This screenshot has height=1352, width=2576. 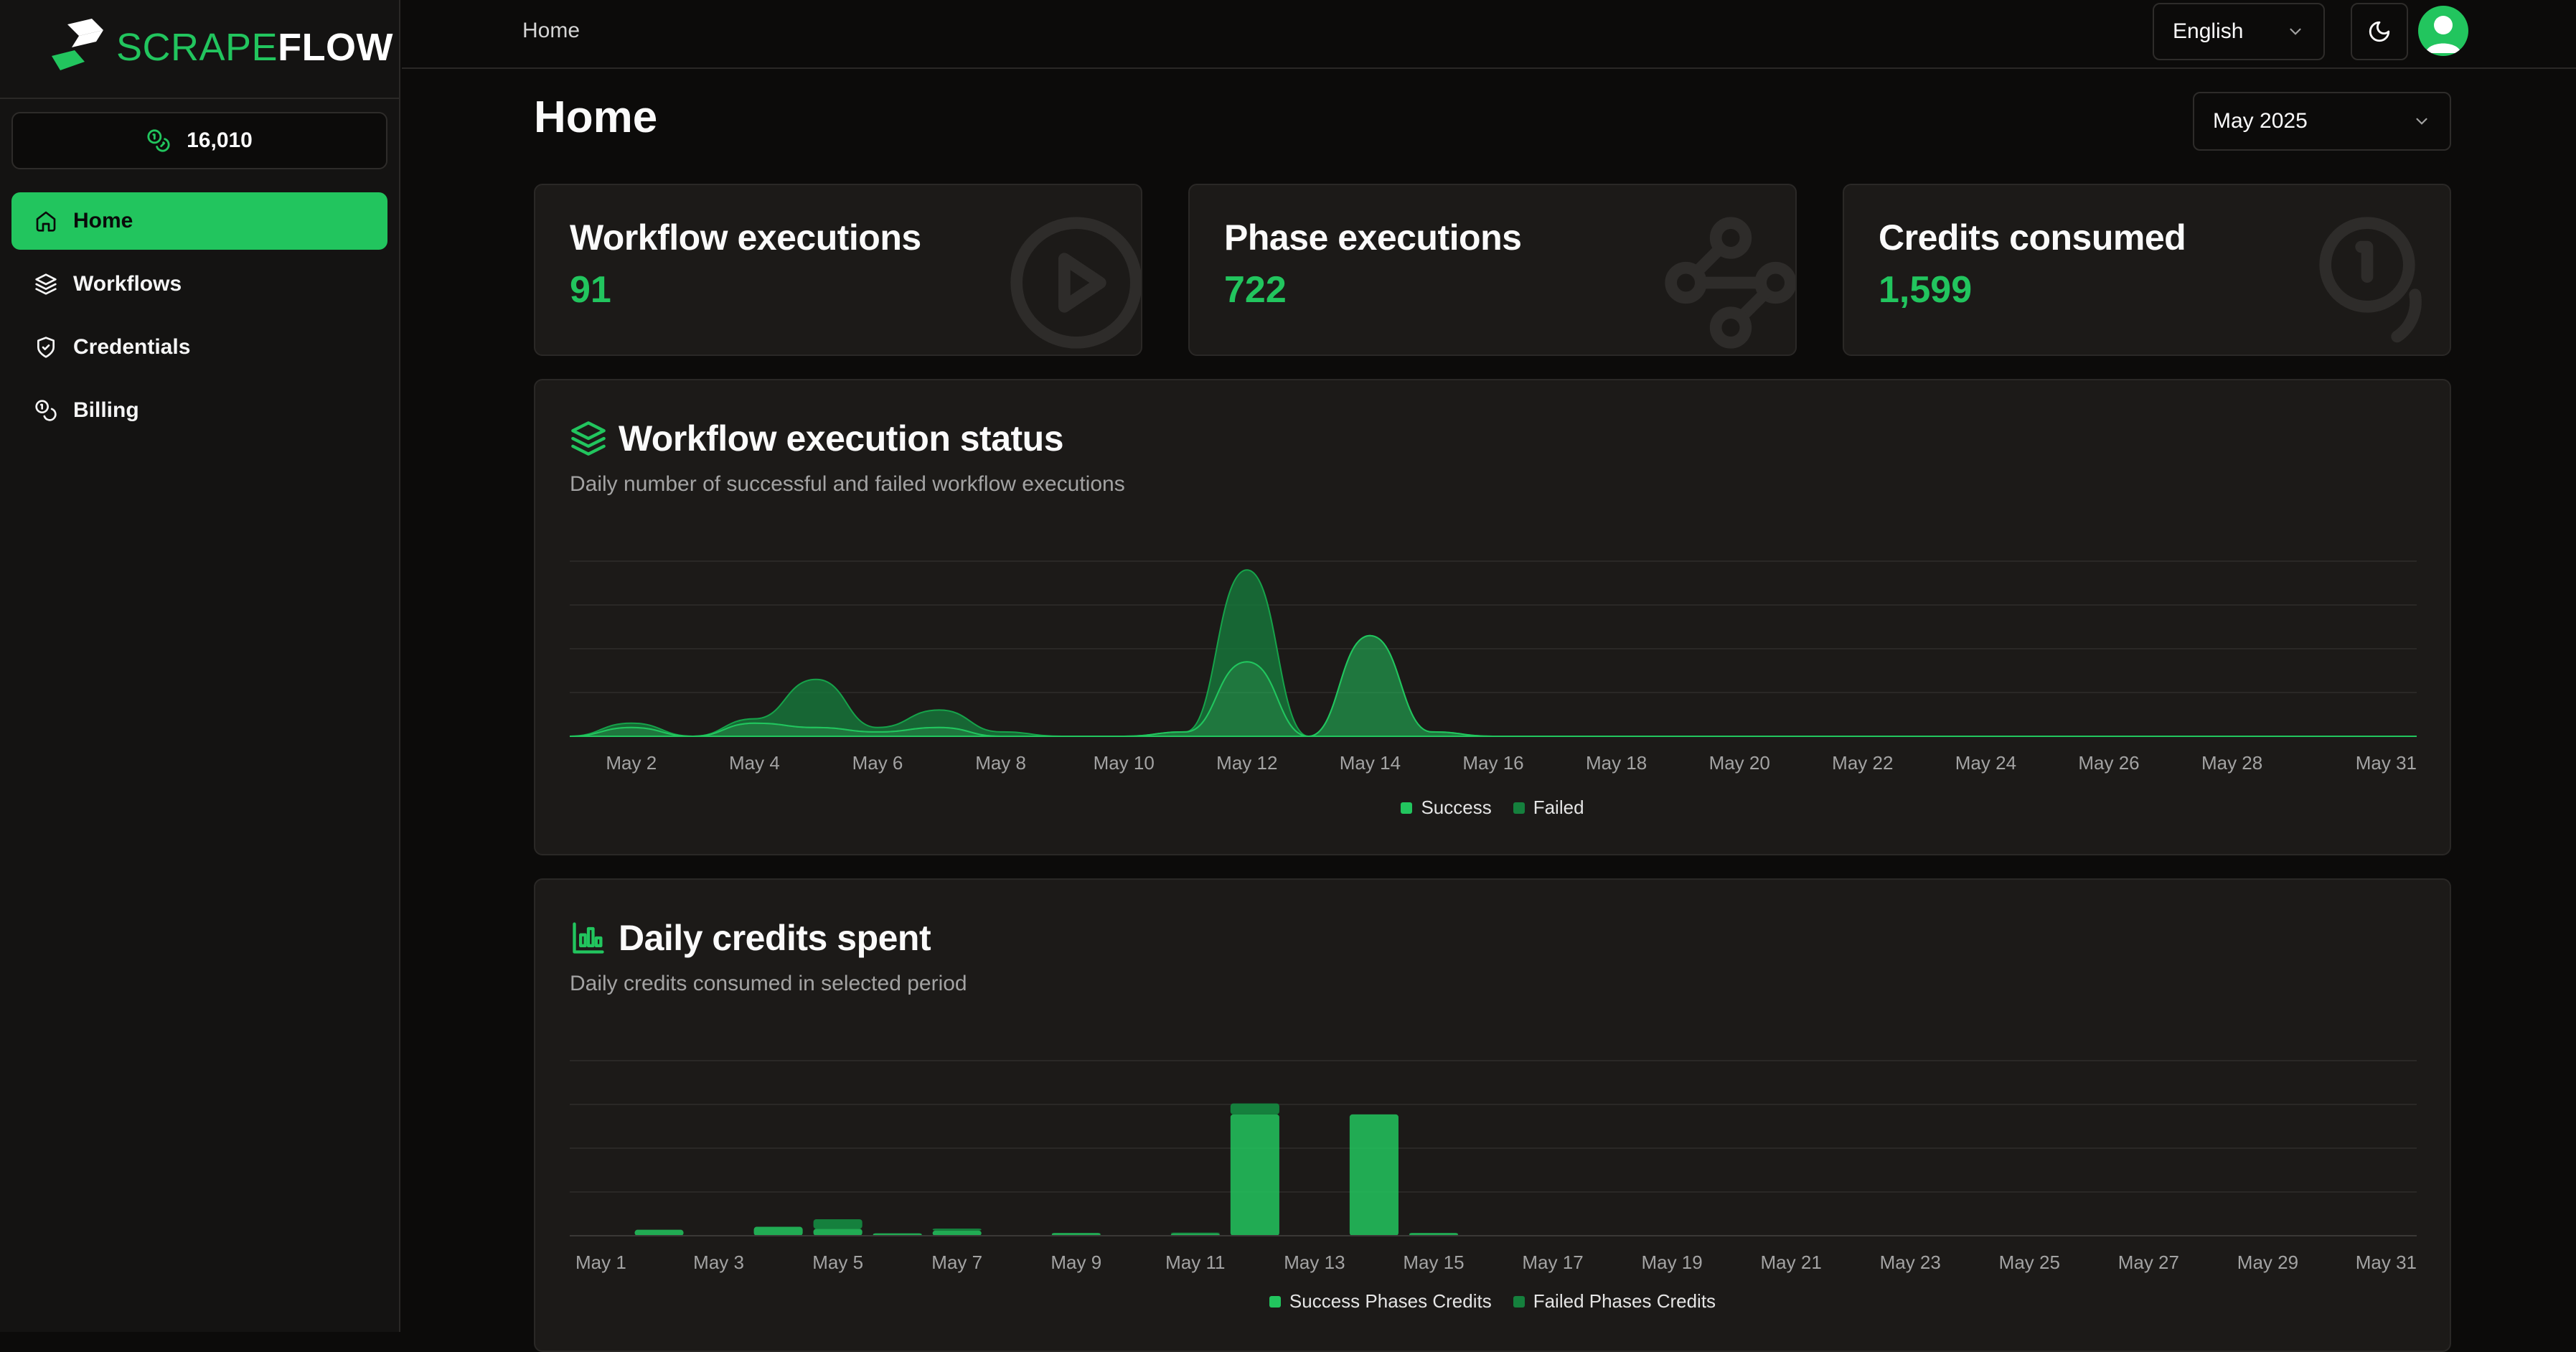 I want to click on x-tick-label: May 2, so click(x=631, y=763).